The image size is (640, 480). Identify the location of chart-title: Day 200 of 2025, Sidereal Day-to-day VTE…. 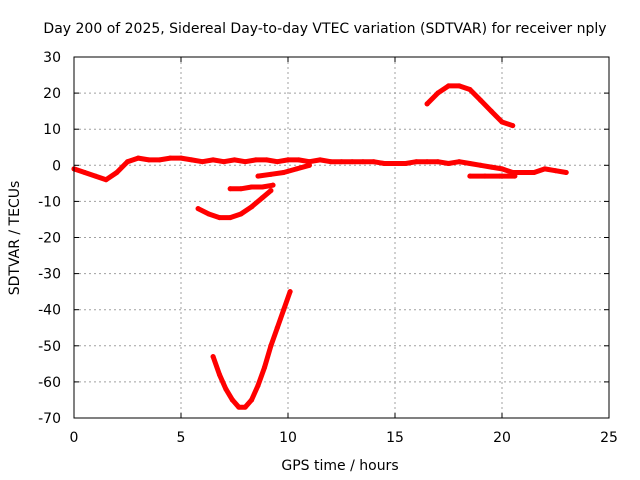
(324, 29).